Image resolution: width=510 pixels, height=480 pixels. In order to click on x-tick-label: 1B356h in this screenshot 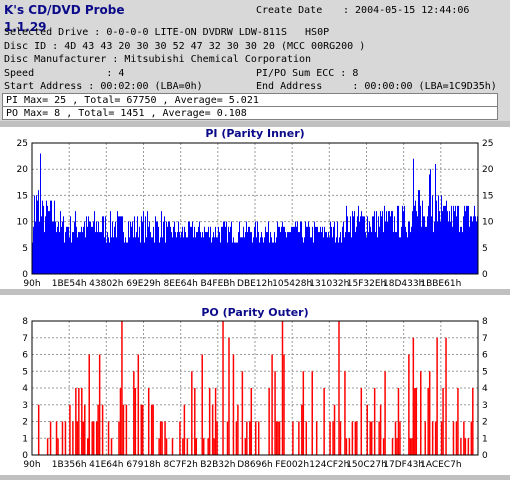, I will do `click(69, 465)`.